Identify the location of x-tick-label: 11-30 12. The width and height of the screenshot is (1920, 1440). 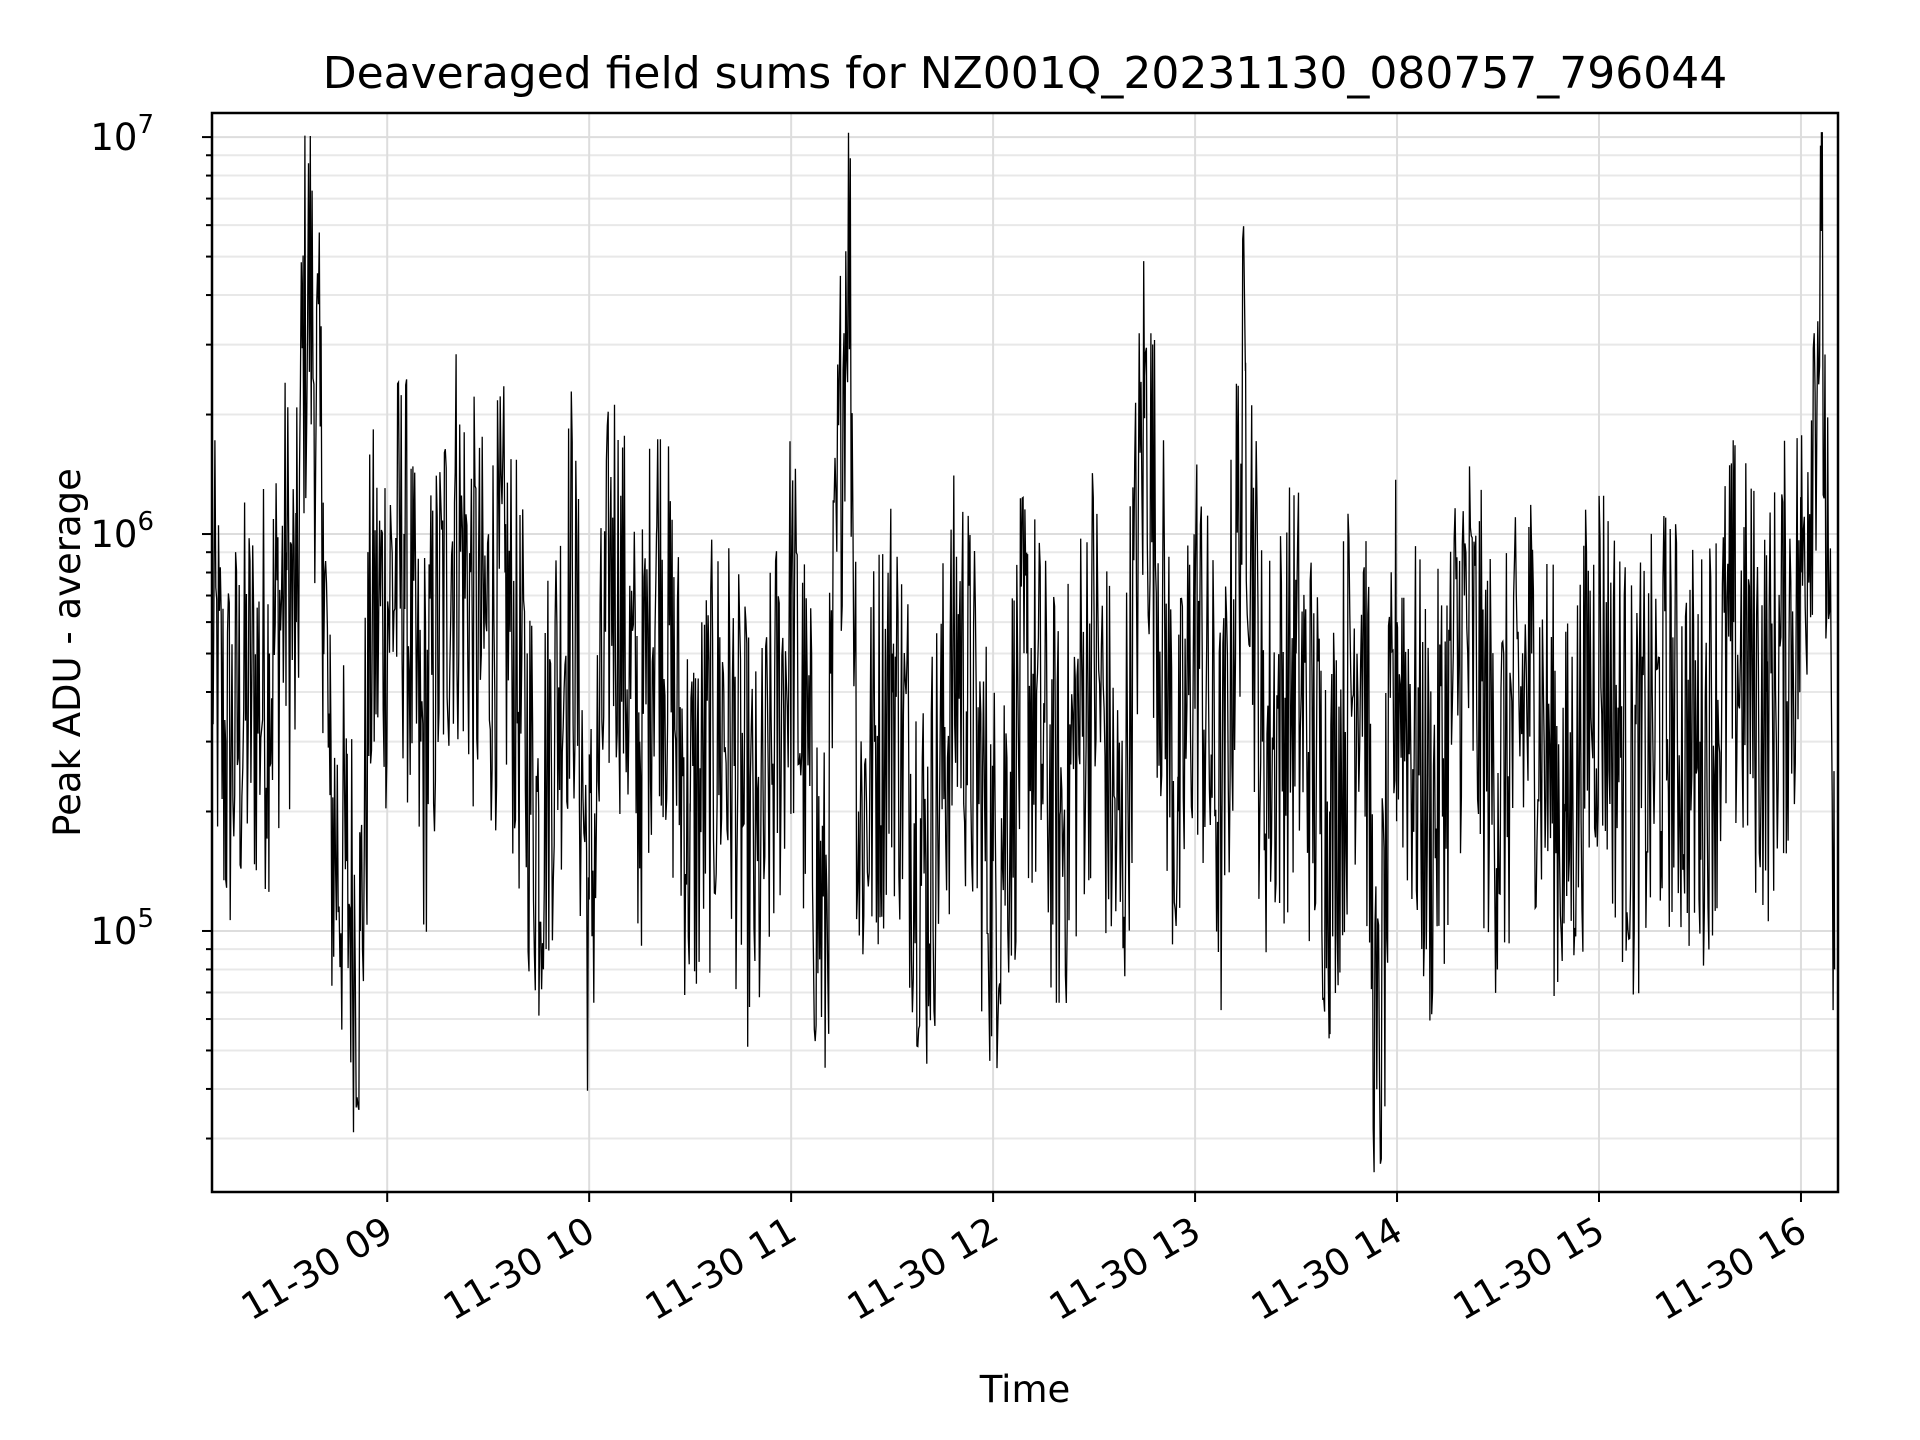
(923, 1269).